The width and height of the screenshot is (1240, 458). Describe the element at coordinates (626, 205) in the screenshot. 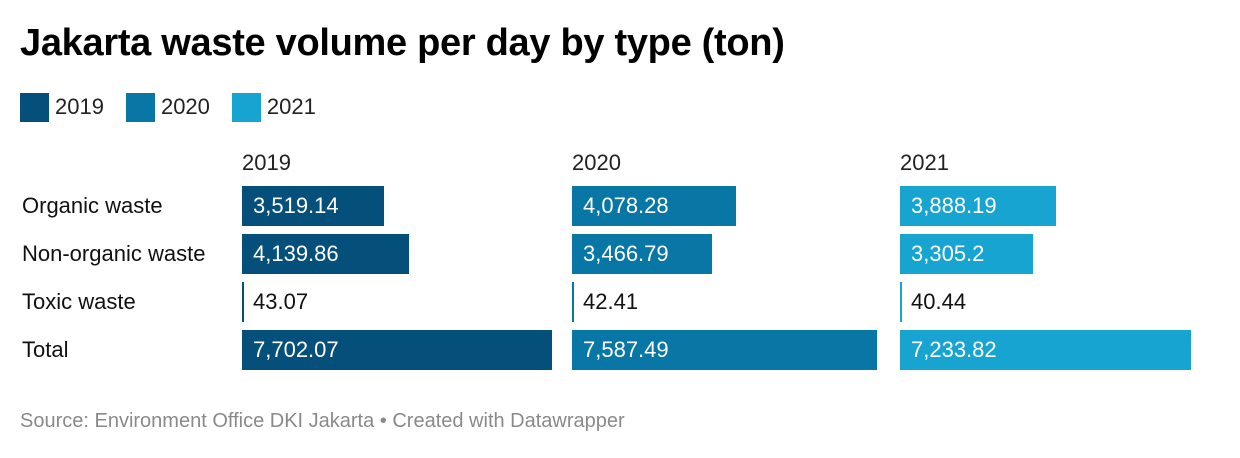

I see `value-label-2020-organic-waste: 4,078.28` at that location.